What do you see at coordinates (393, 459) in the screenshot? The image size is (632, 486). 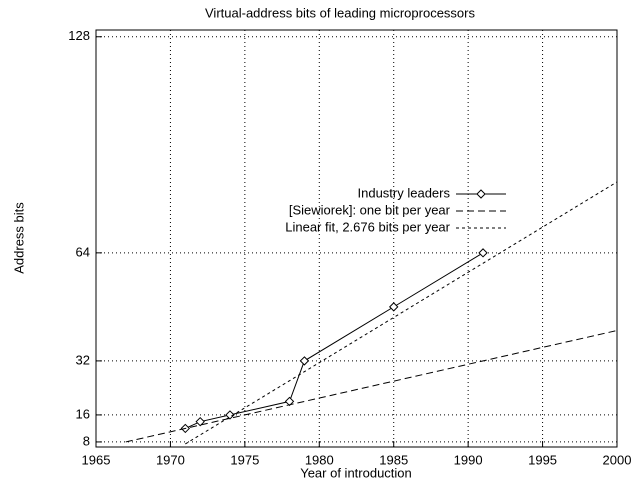 I see `x-tick-label: 1985` at bounding box center [393, 459].